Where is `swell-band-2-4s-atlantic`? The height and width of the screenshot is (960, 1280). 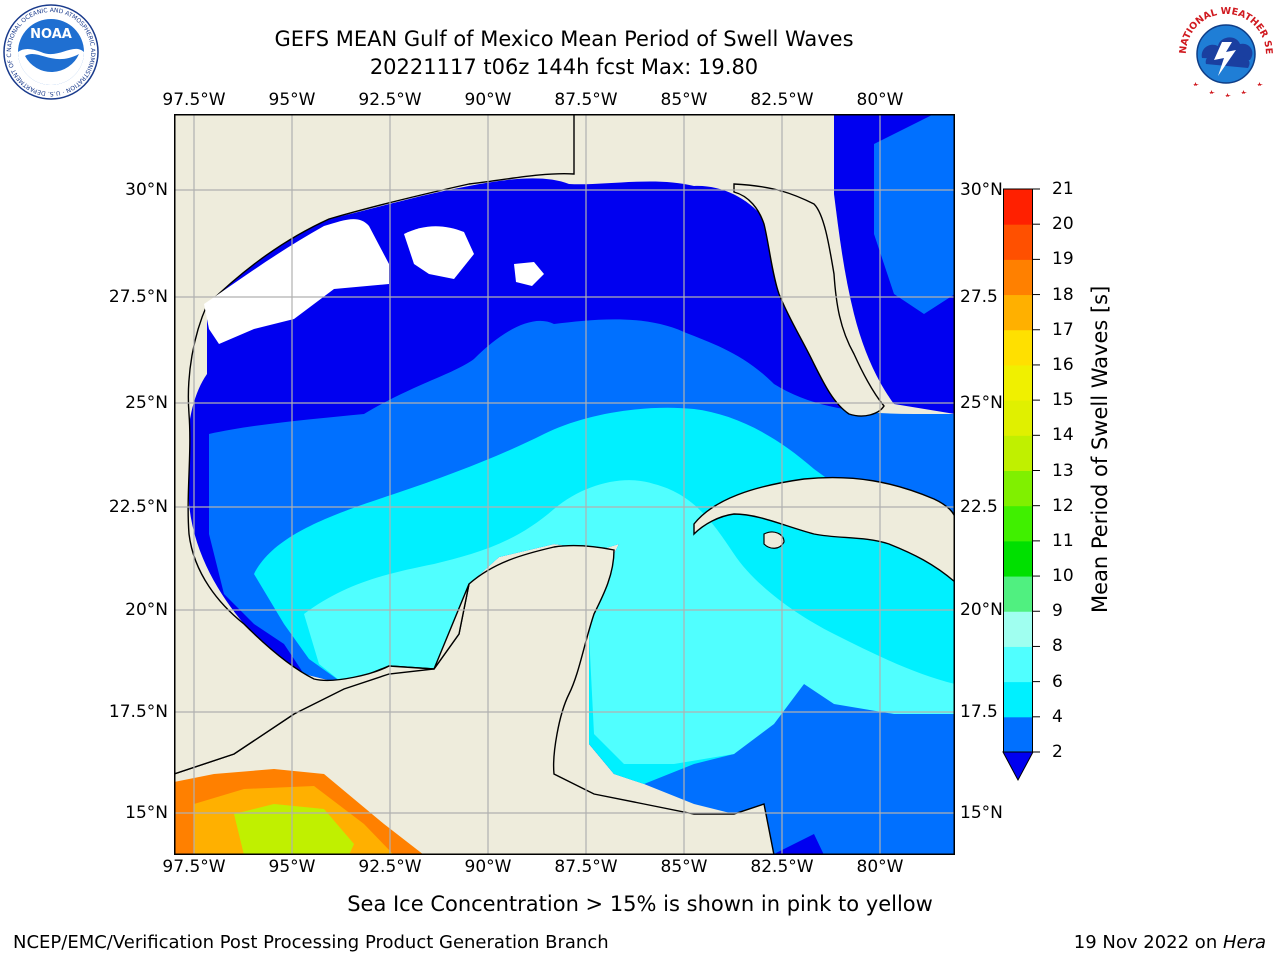 swell-band-2-4s-atlantic is located at coordinates (914, 214).